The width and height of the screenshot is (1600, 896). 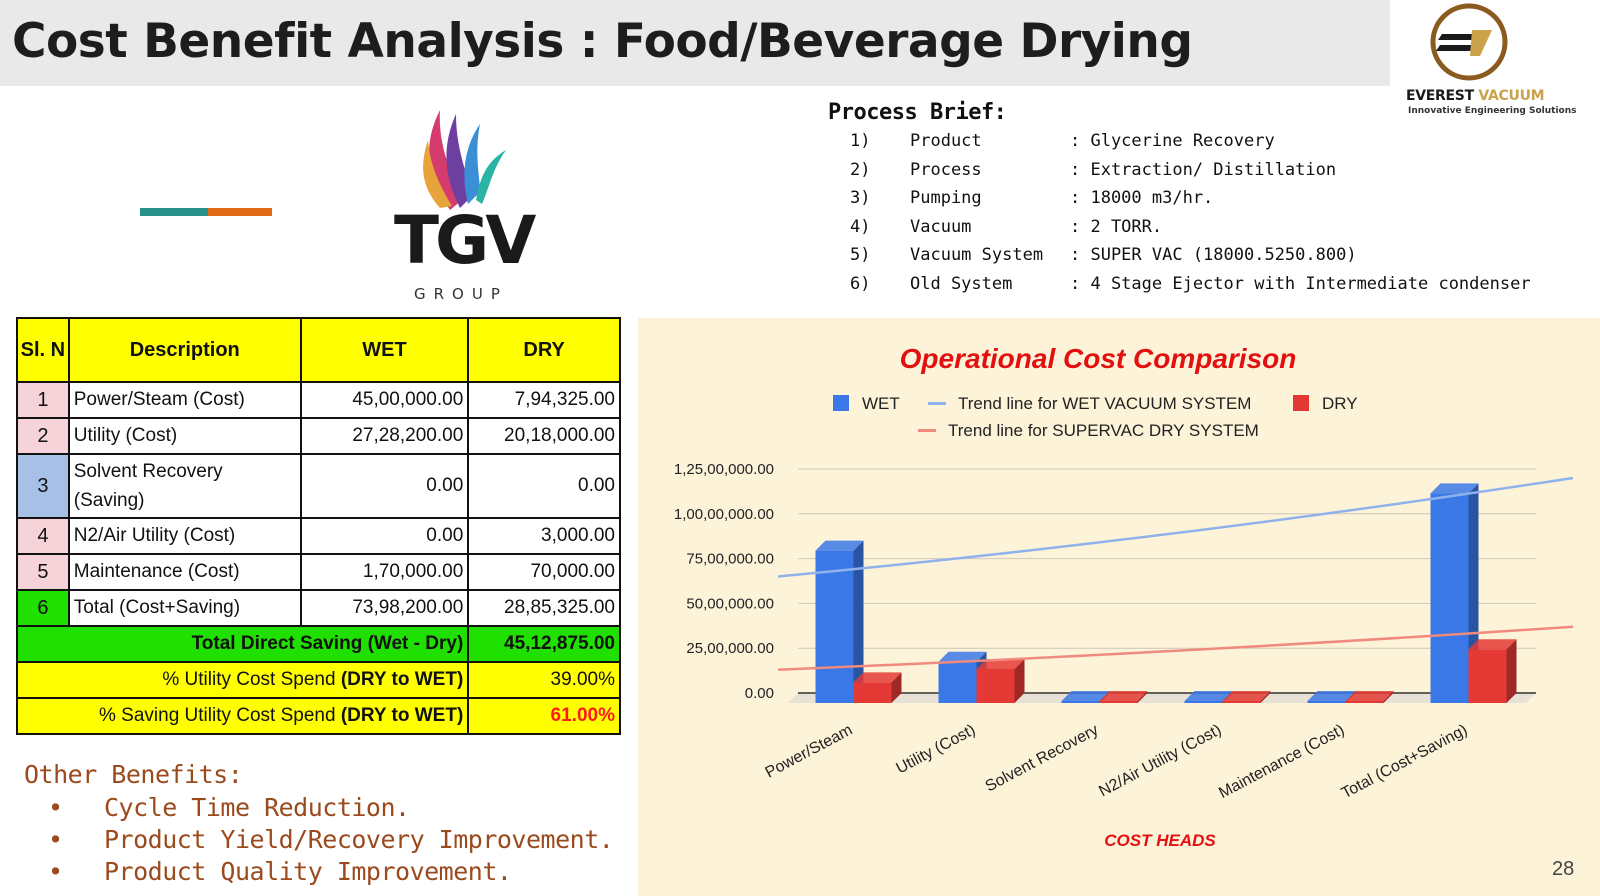 What do you see at coordinates (206, 212) in the screenshot?
I see `accent-divider` at bounding box center [206, 212].